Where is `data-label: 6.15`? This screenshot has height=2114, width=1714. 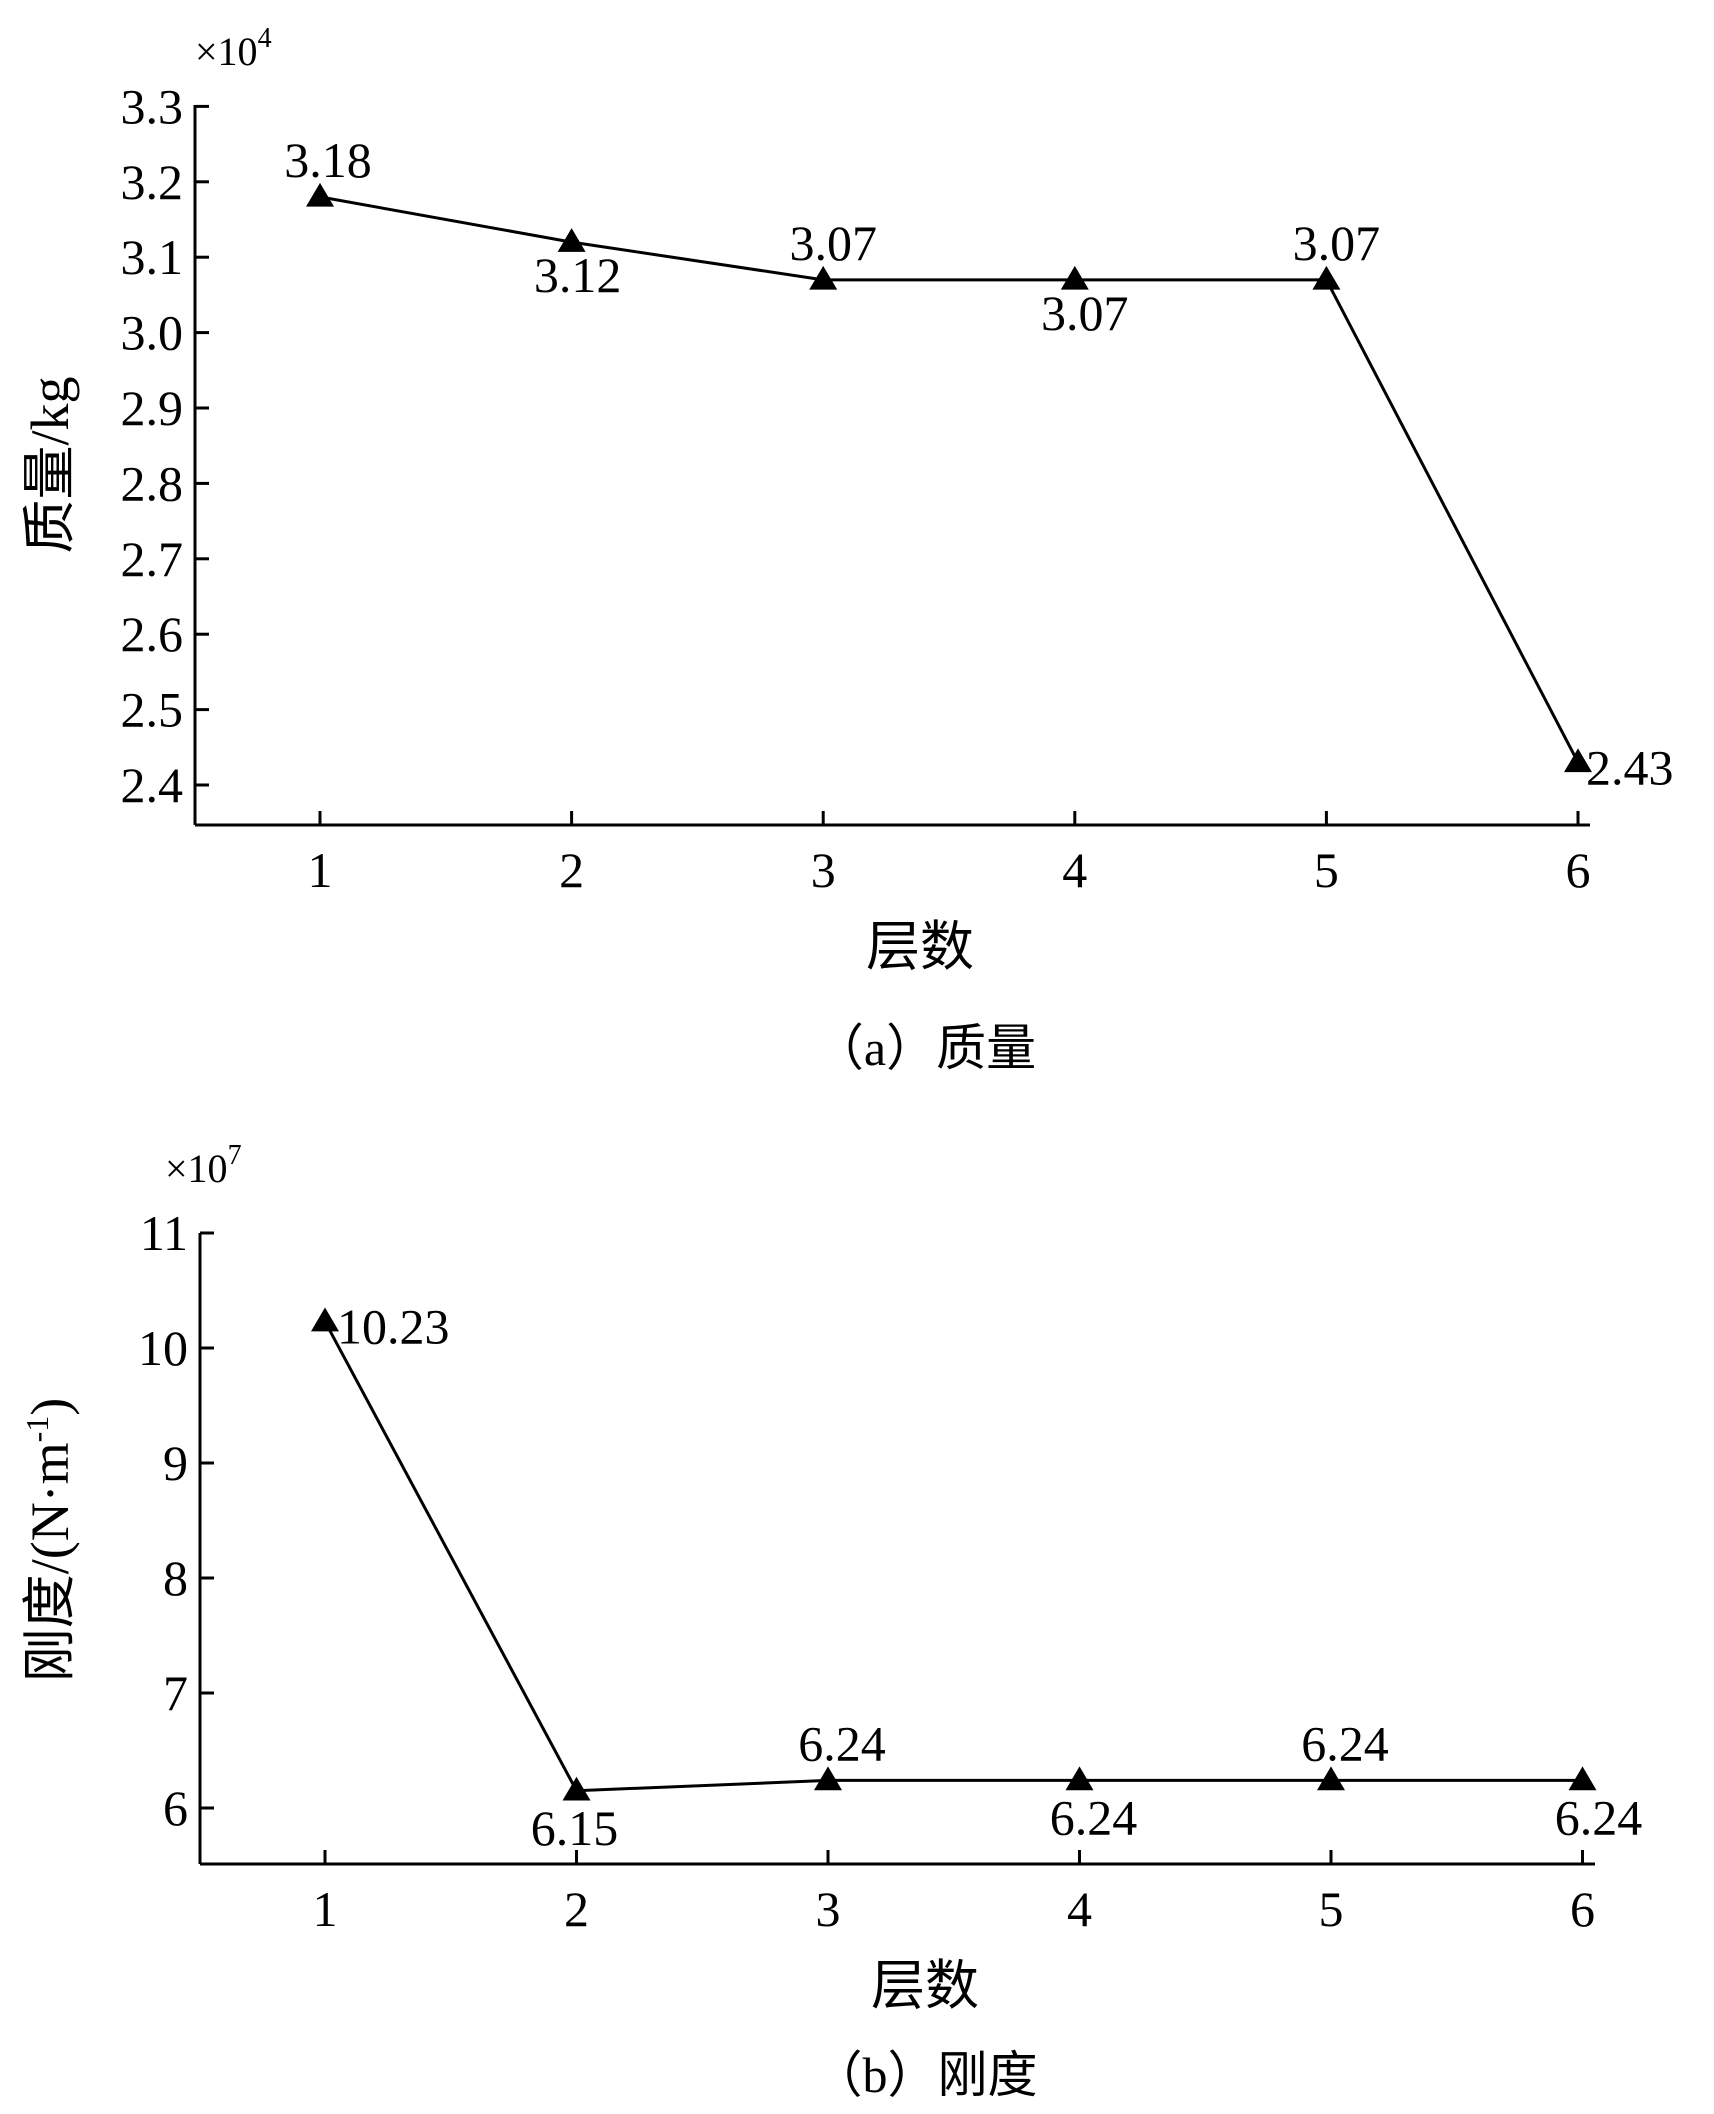 data-label: 6.15 is located at coordinates (575, 1828).